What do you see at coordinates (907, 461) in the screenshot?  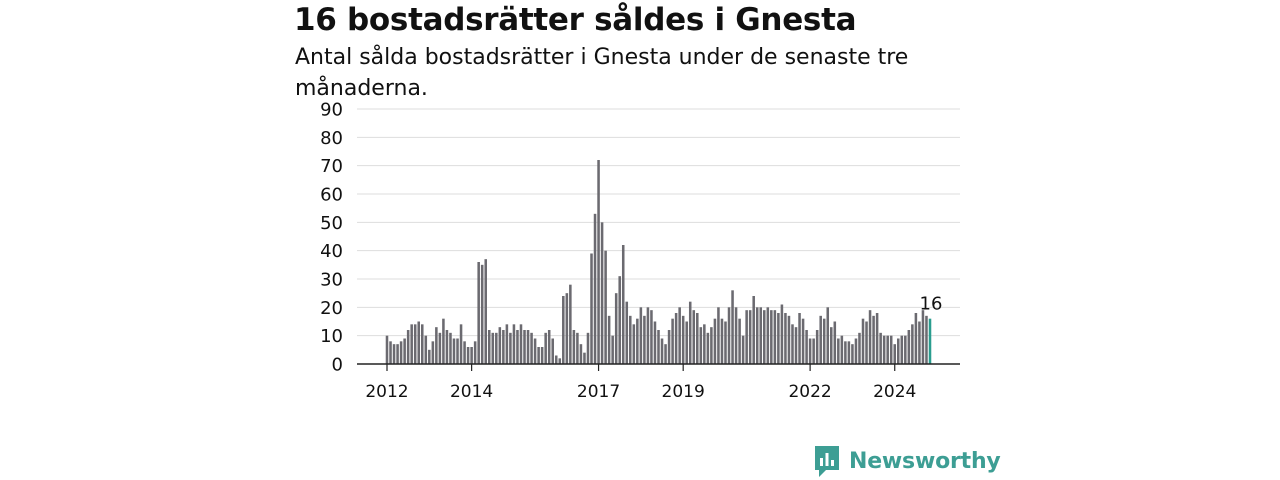 I see `newsworthy-logo: Newsworthy` at bounding box center [907, 461].